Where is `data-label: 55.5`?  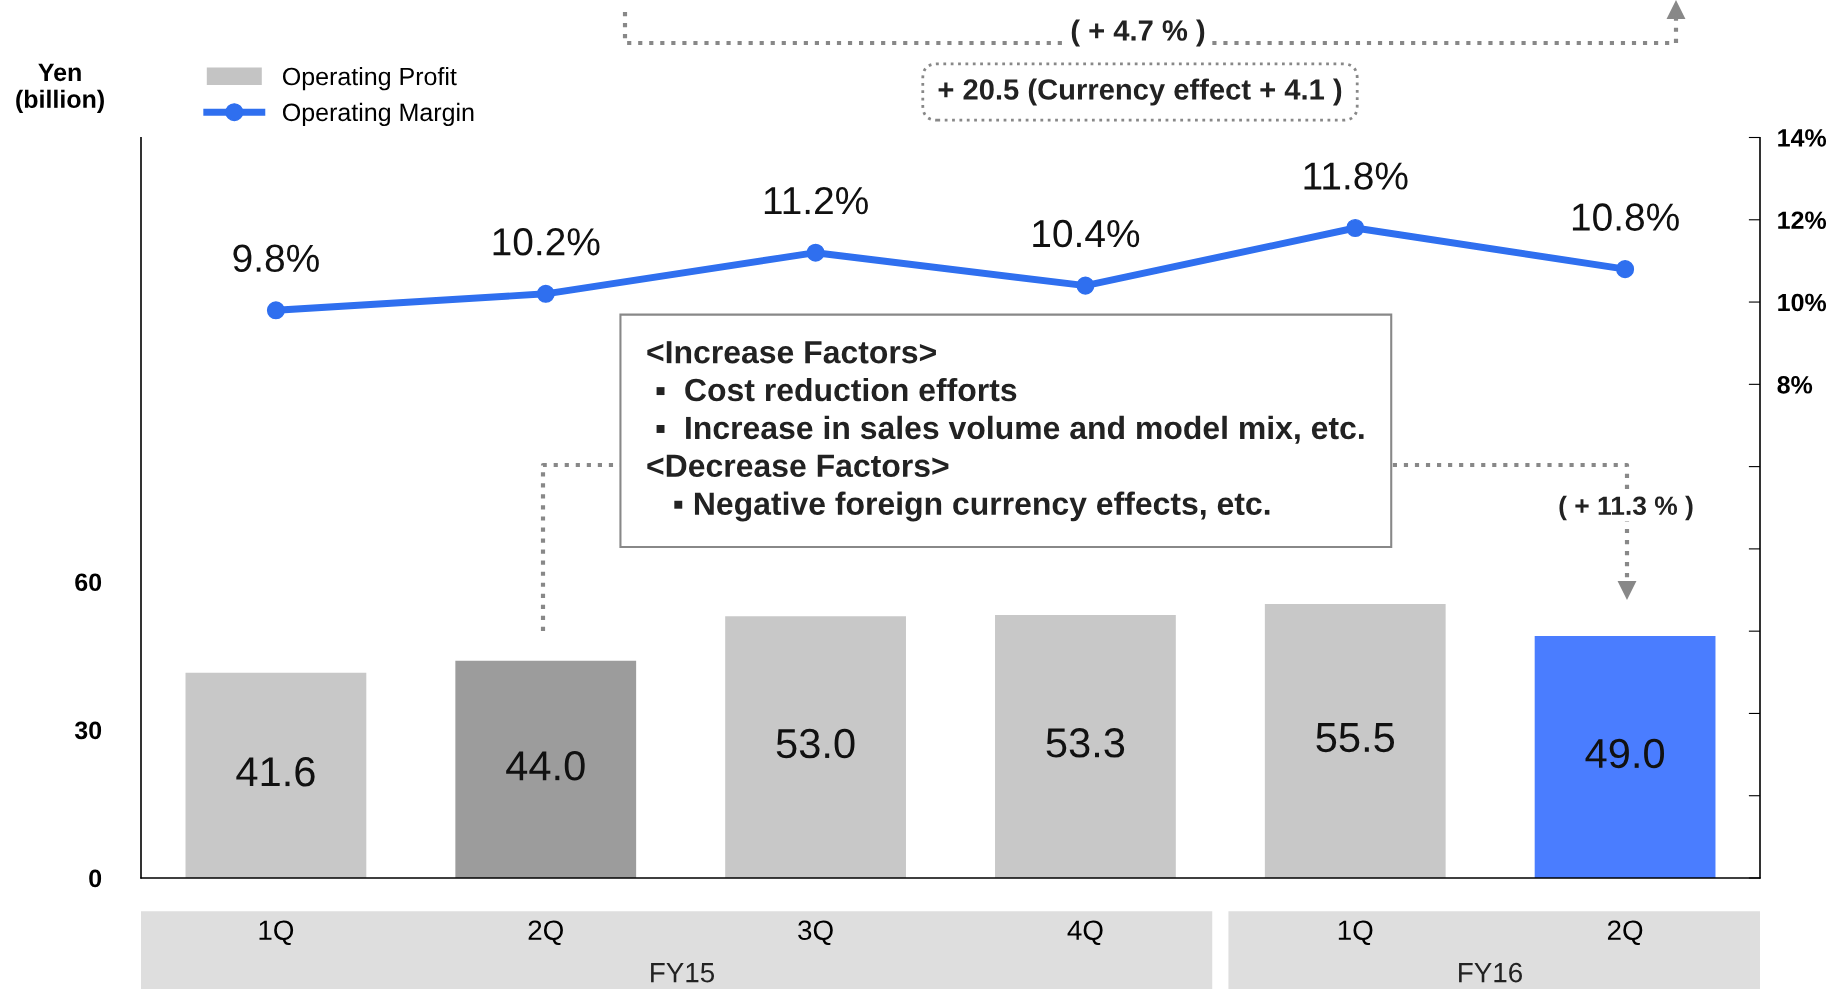 data-label: 55.5 is located at coordinates (1355, 738).